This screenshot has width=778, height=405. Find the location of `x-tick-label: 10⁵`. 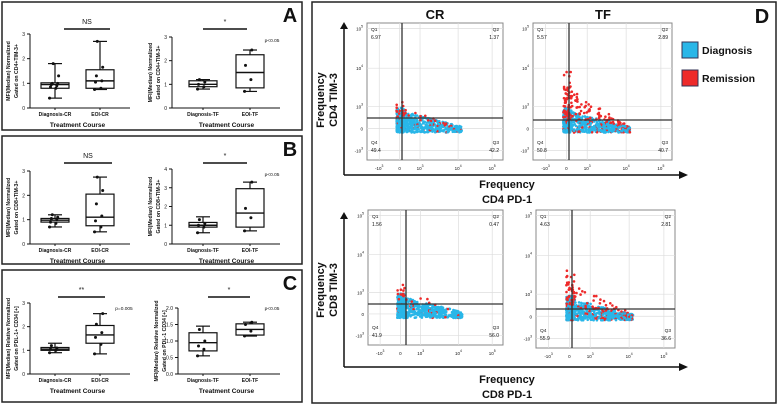

x-tick-label: 10⁵ is located at coordinates (663, 355).